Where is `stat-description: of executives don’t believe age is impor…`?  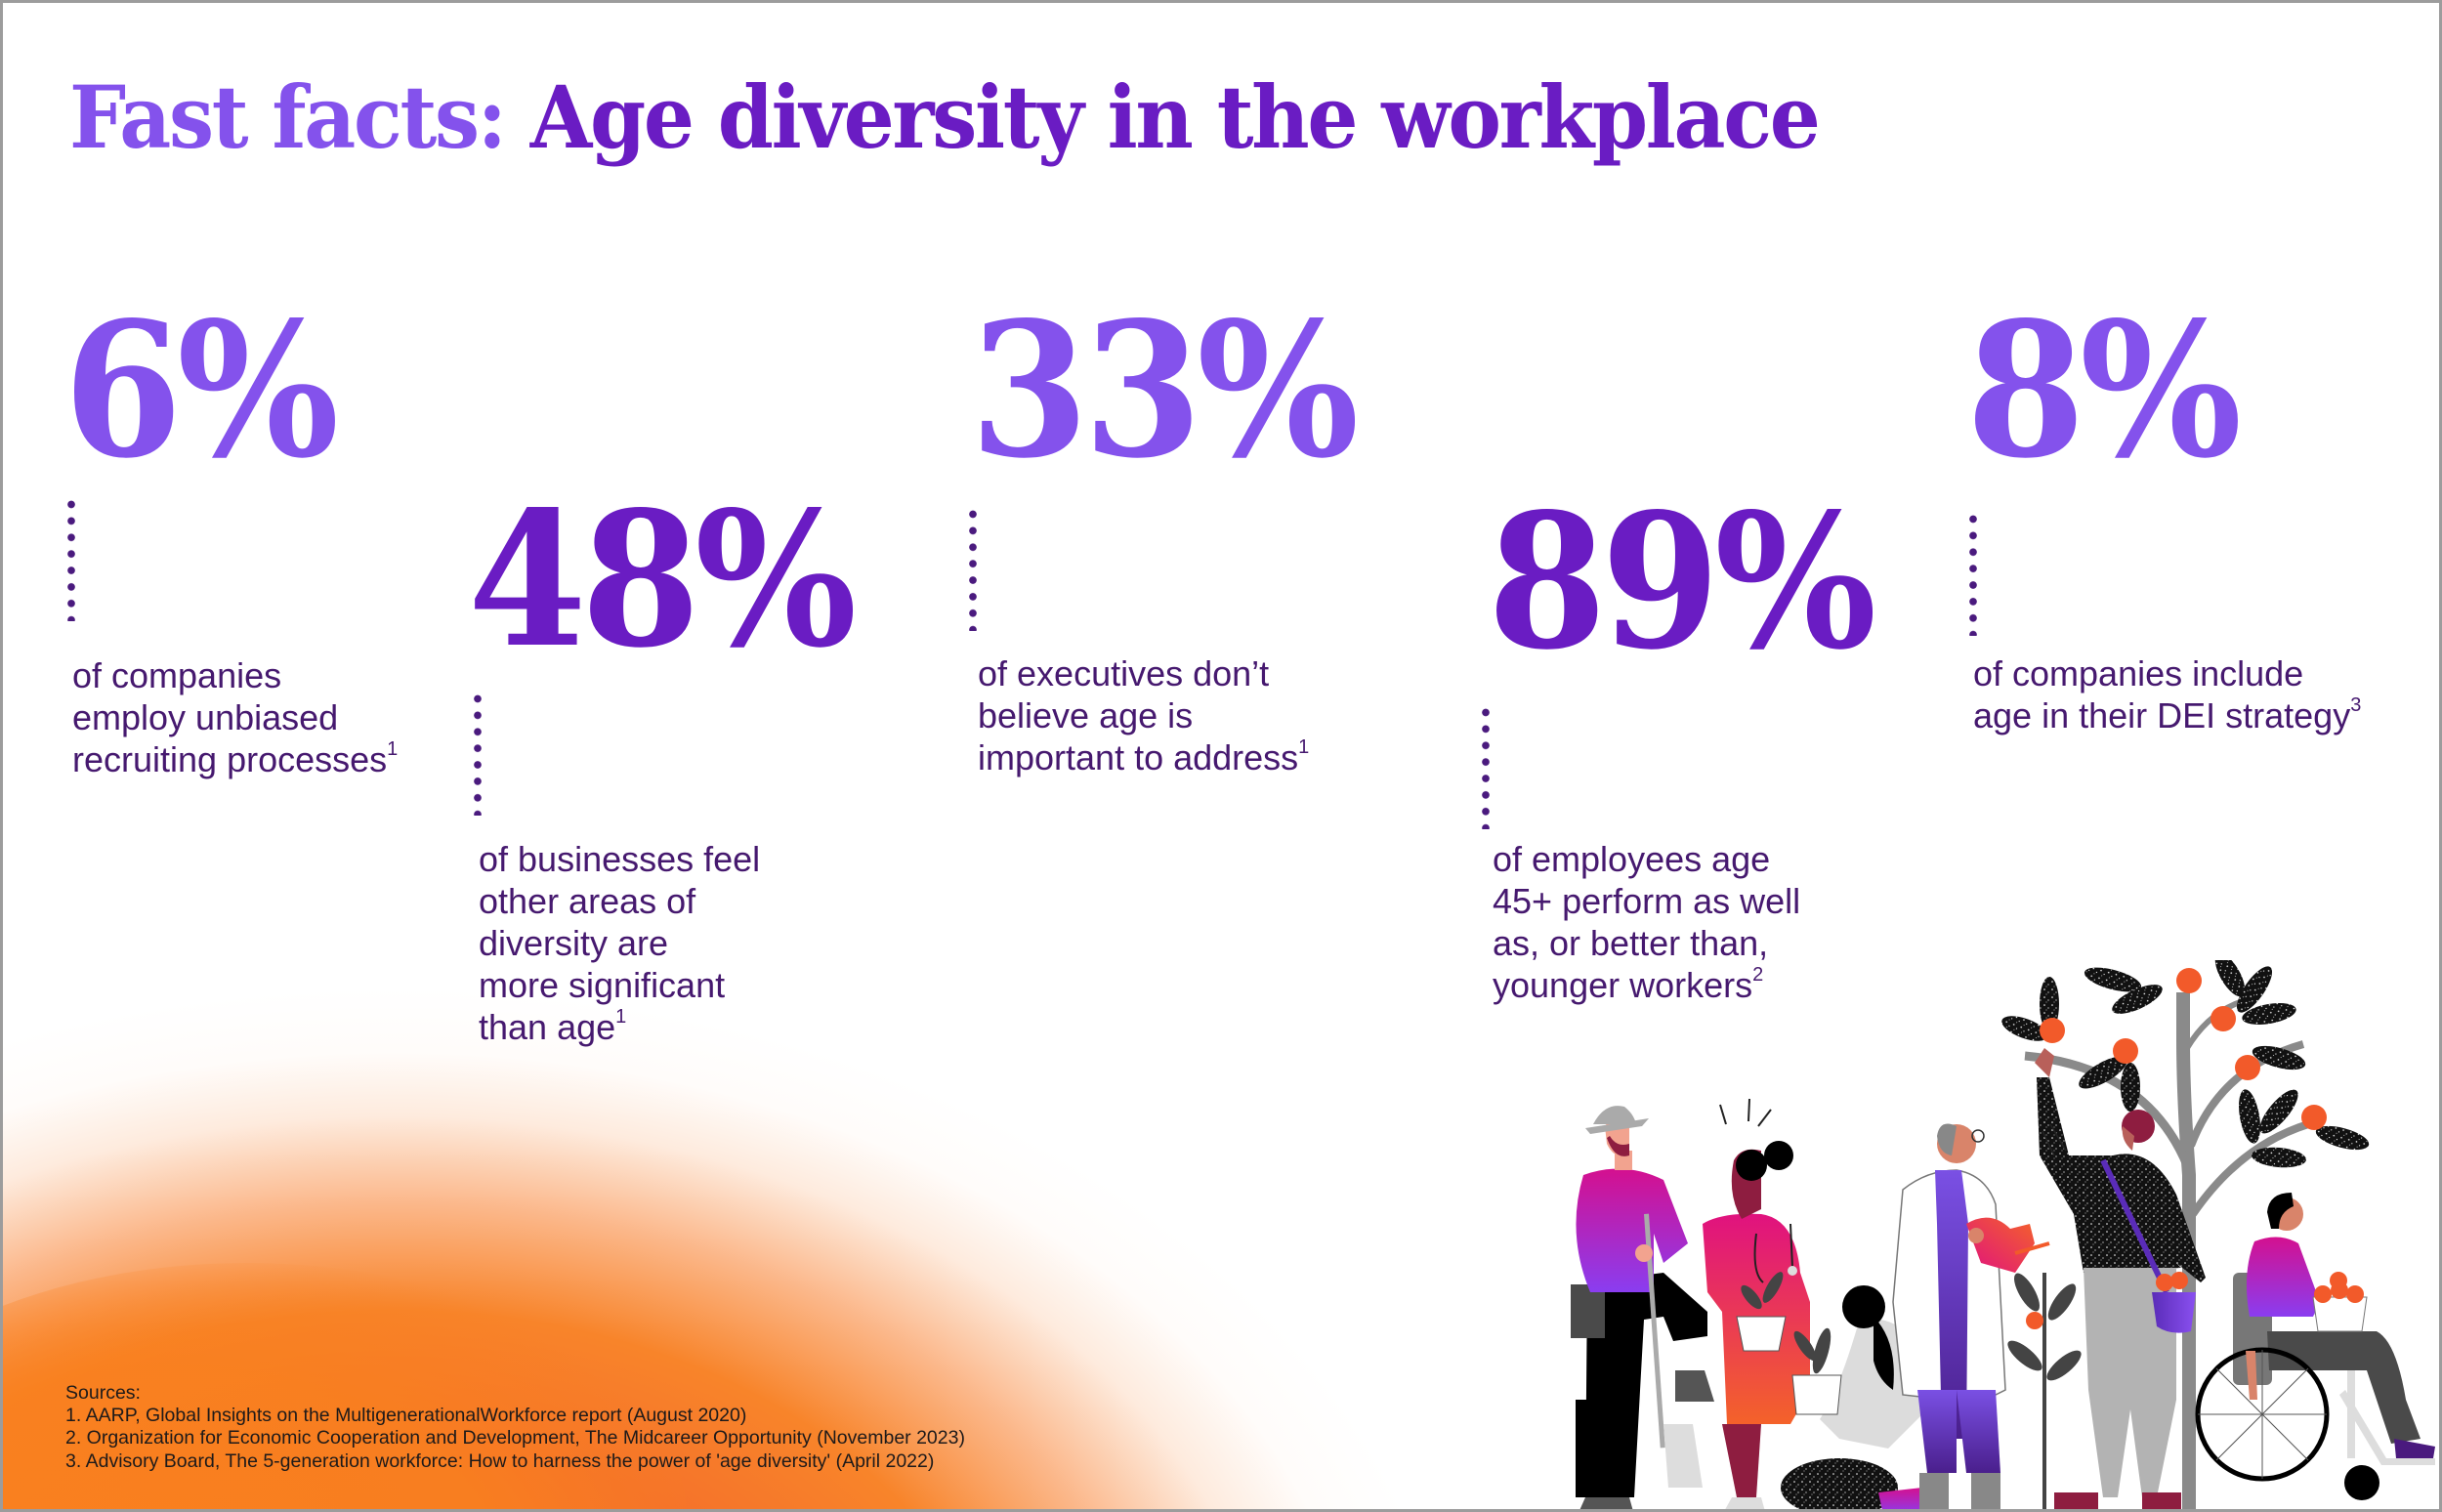 stat-description: of executives don’t believe age is impor… is located at coordinates (1144, 715).